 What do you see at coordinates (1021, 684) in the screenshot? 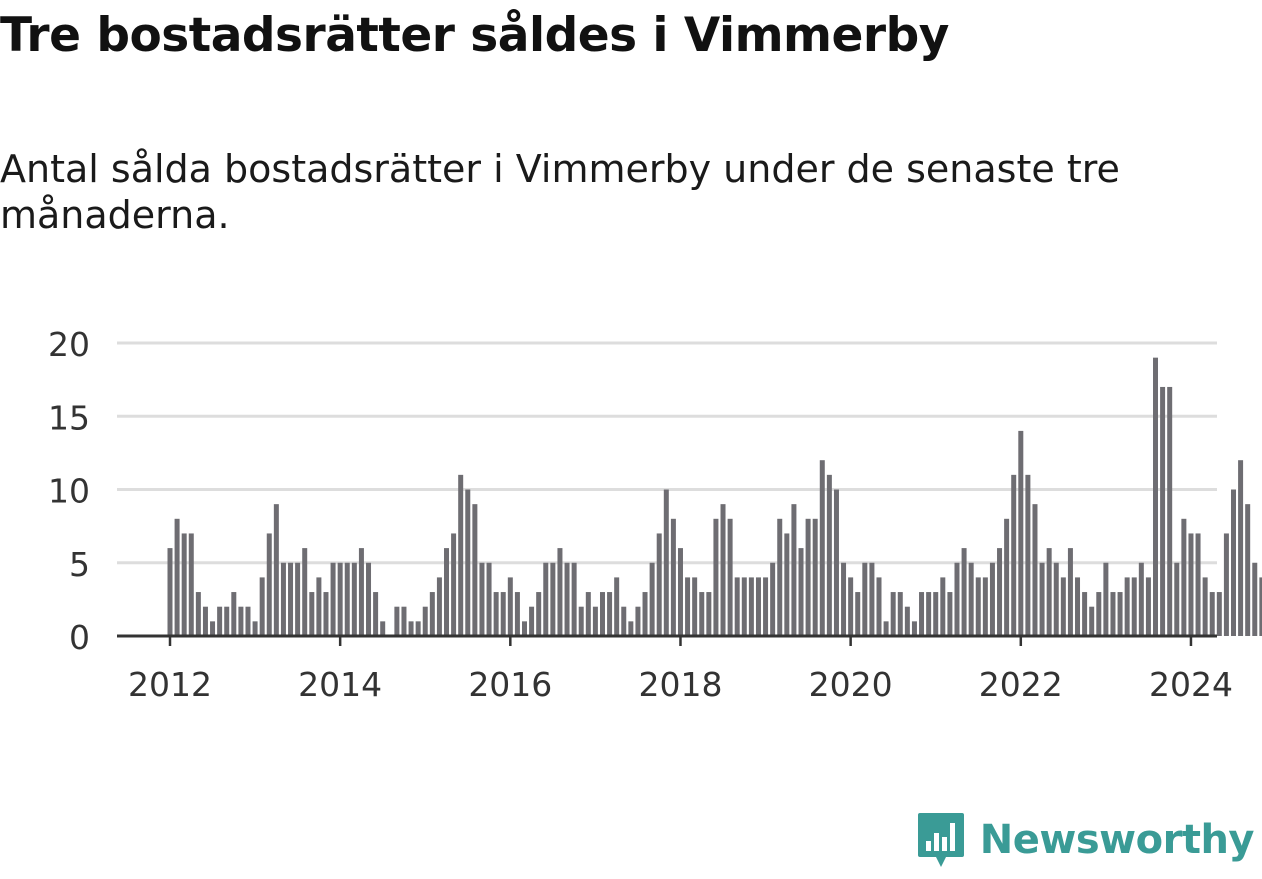
I see `x-tick-label: 2022` at bounding box center [1021, 684].